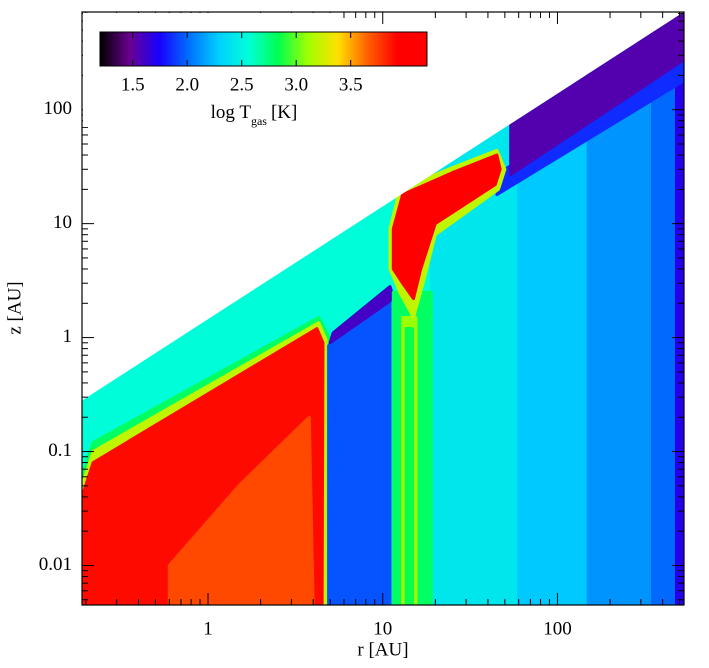 The width and height of the screenshot is (709, 668). Describe the element at coordinates (231, 112) in the screenshot. I see `colorbar-label-main: log T` at that location.